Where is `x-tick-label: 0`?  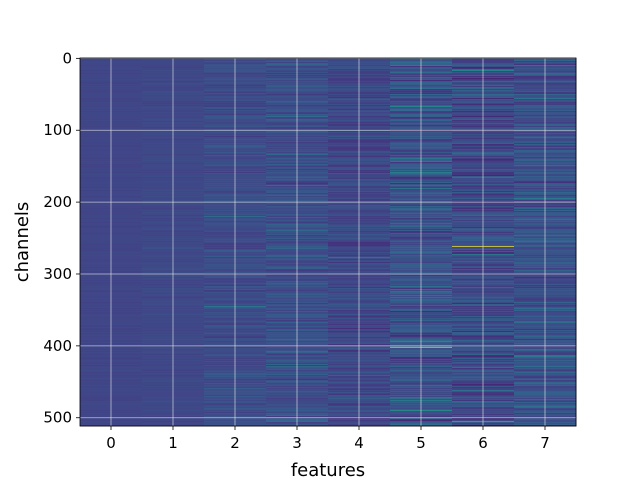 x-tick-label: 0 is located at coordinates (111, 443).